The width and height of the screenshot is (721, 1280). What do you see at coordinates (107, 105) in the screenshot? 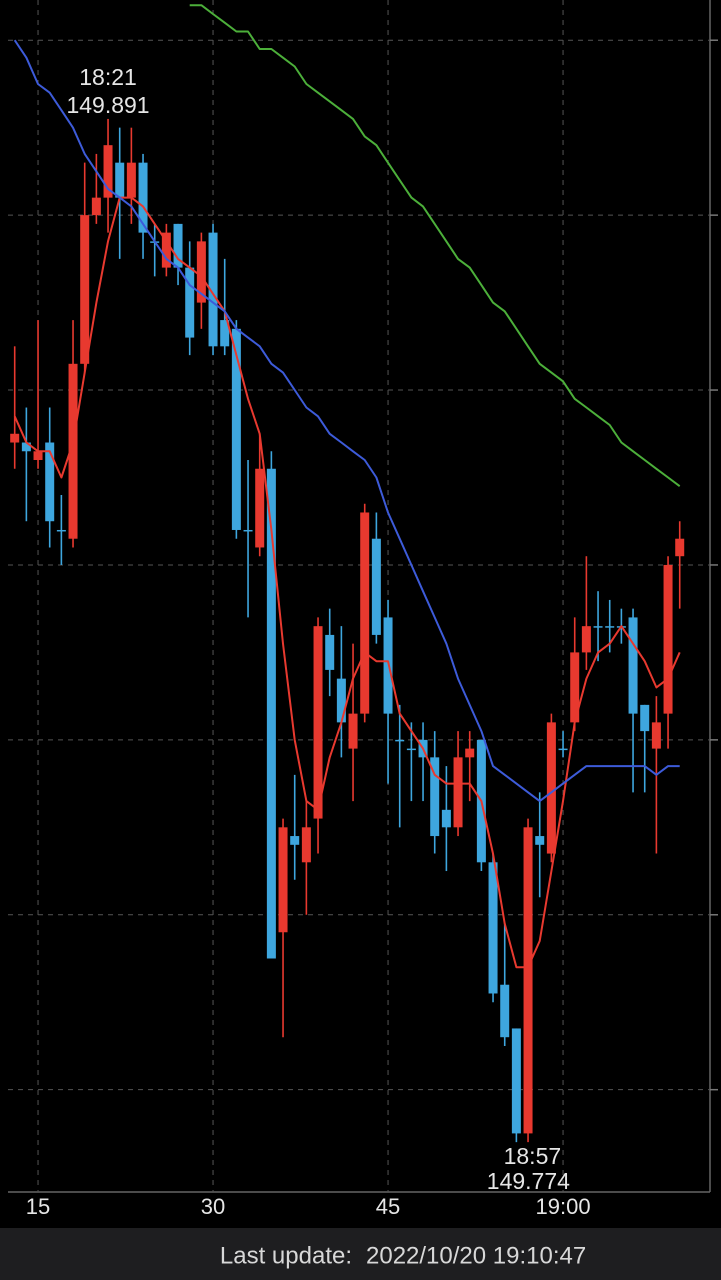
I see `annotation-value: 149.891` at bounding box center [107, 105].